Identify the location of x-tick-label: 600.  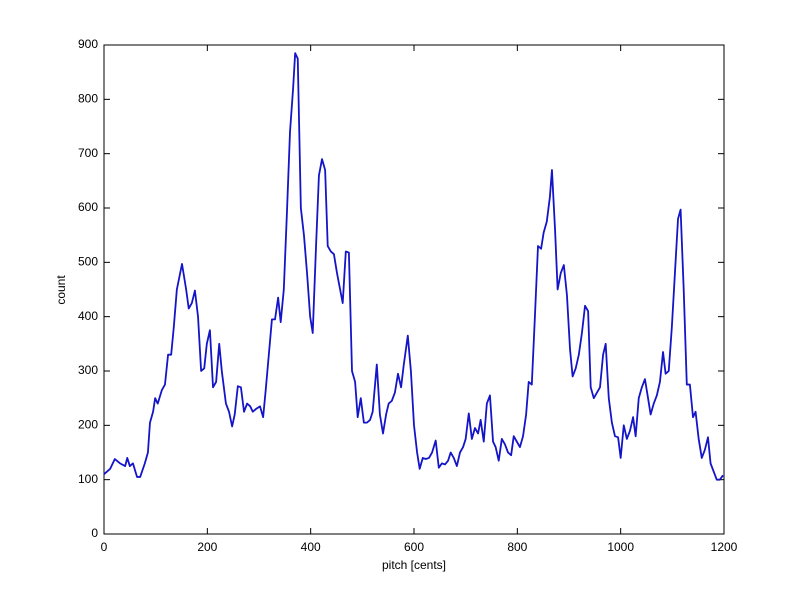
(414, 547).